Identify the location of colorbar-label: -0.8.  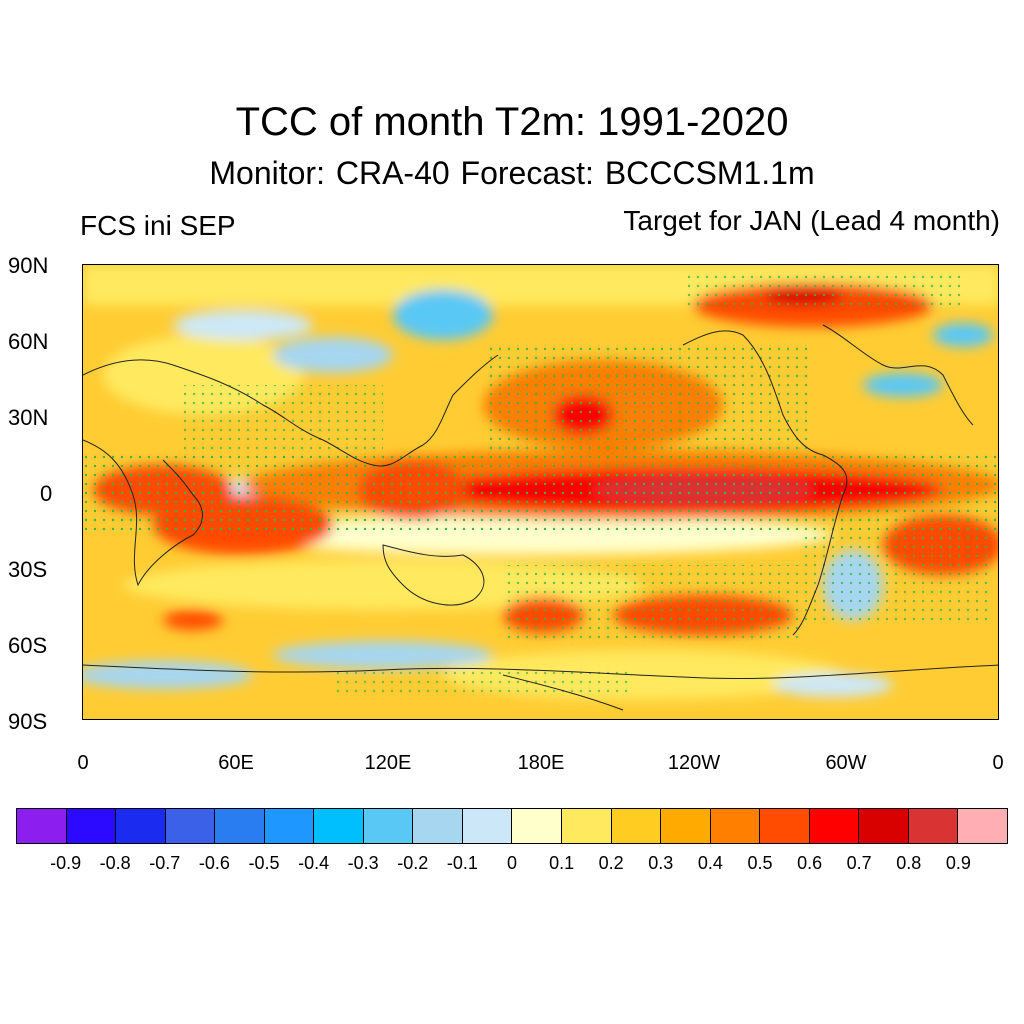
(115, 863).